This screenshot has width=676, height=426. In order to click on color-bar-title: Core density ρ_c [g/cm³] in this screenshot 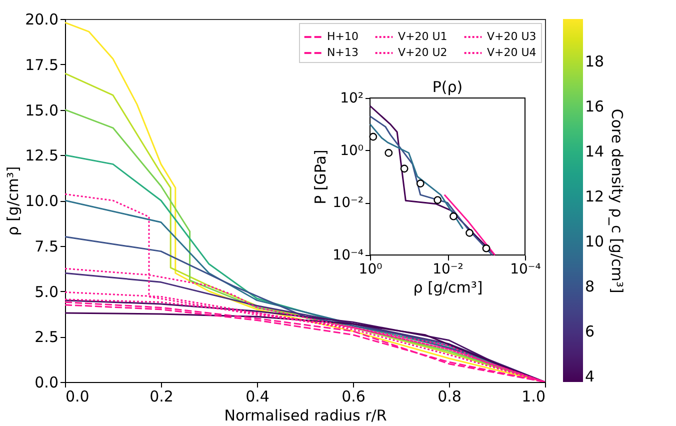, I will do `click(617, 201)`.